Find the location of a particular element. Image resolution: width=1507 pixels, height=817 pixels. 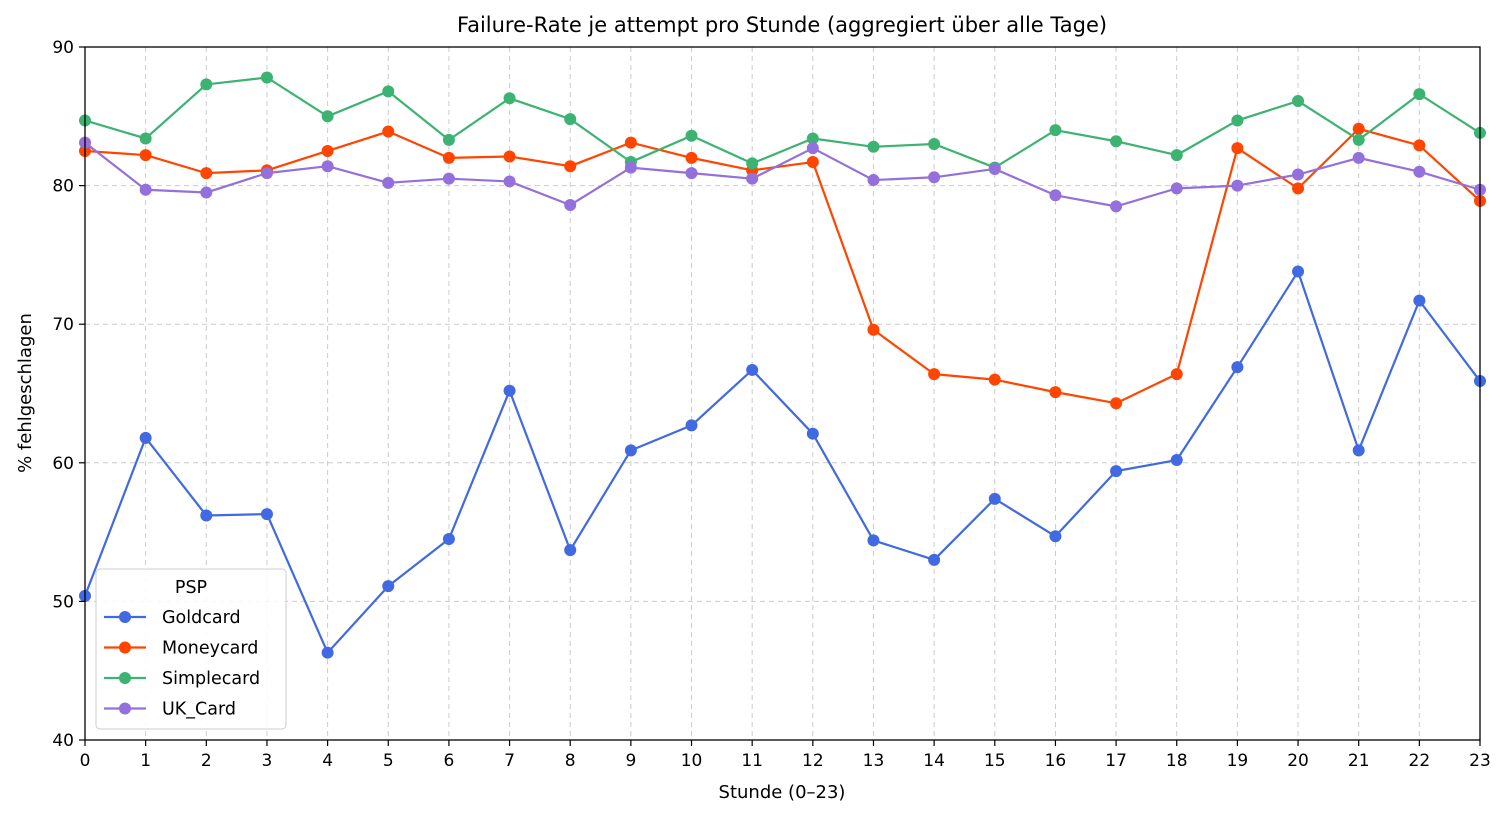

legend-item-goldcard: Goldcard is located at coordinates (172, 618).